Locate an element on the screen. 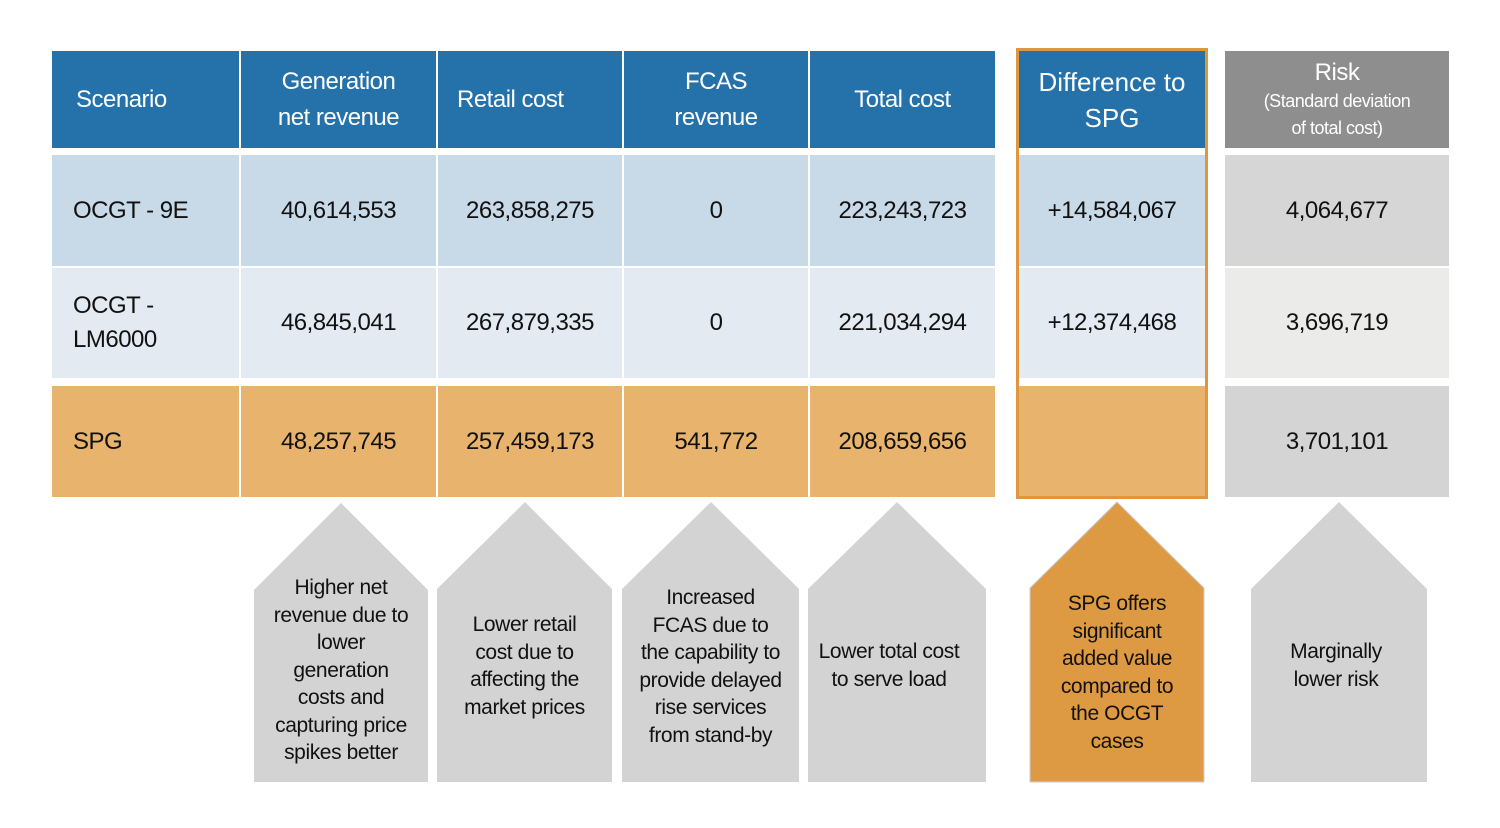 This screenshot has width=1500, height=828. cell-value: 46,845,041 is located at coordinates (338, 322).